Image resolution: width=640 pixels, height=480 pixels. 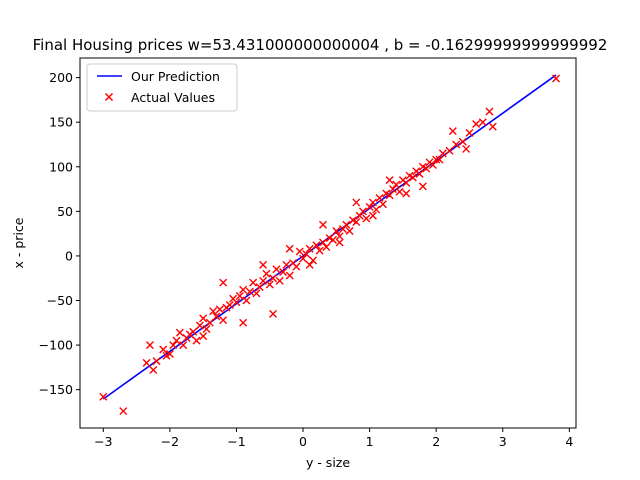 What do you see at coordinates (328, 462) in the screenshot?
I see `x-axis-label: y - size` at bounding box center [328, 462].